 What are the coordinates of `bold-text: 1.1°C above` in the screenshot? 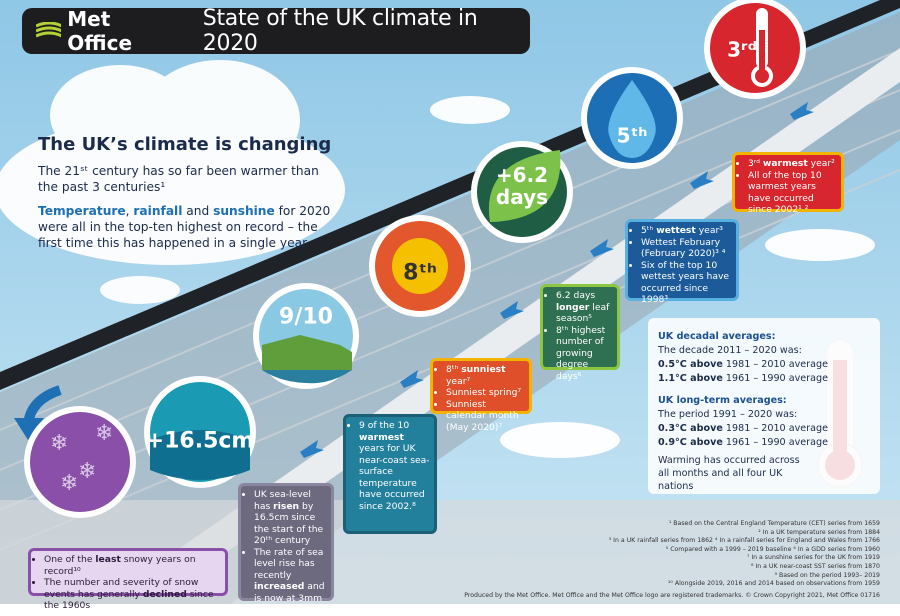 It's located at (690, 378).